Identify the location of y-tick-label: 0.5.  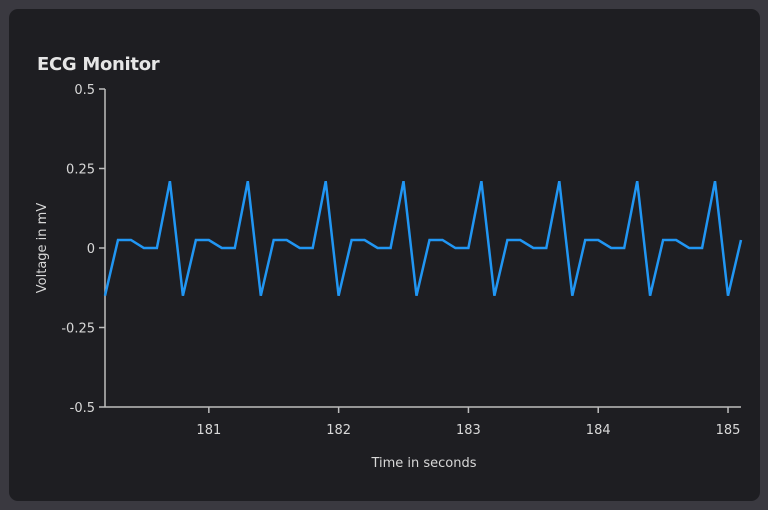
(84, 90).